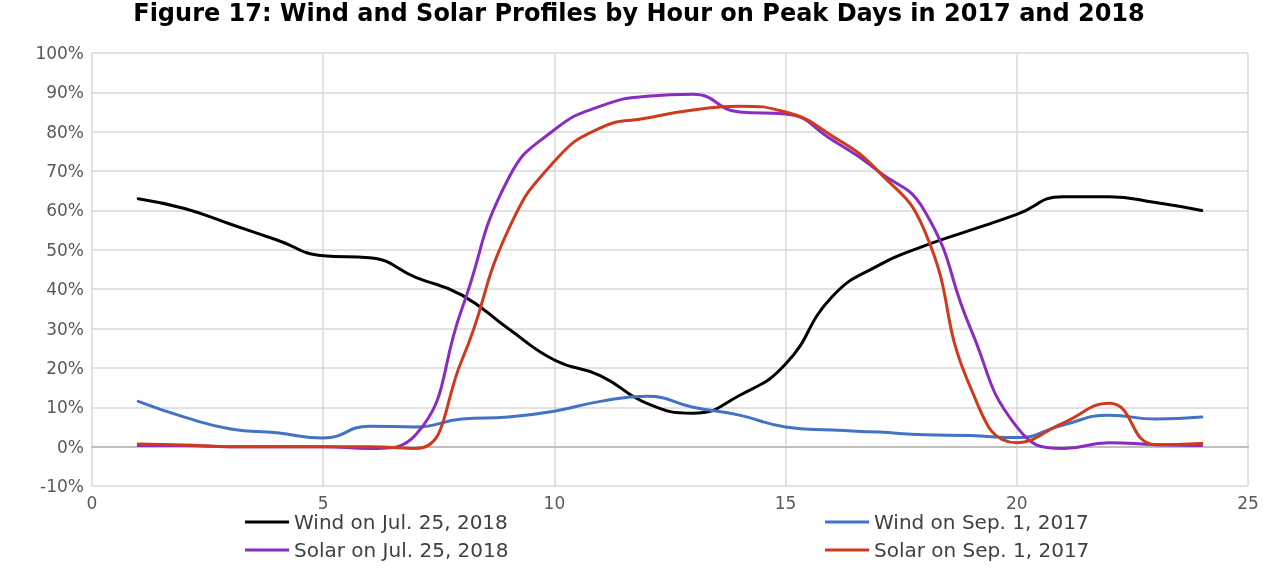 This screenshot has width=1278, height=573. I want to click on legend-label: Wind on Sep. 1, 2017, so click(981, 522).